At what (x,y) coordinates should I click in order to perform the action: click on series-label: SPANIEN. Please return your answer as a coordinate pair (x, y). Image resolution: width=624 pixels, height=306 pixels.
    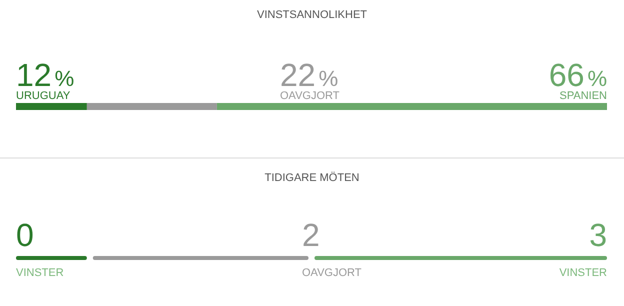
    Looking at the image, I should click on (584, 96).